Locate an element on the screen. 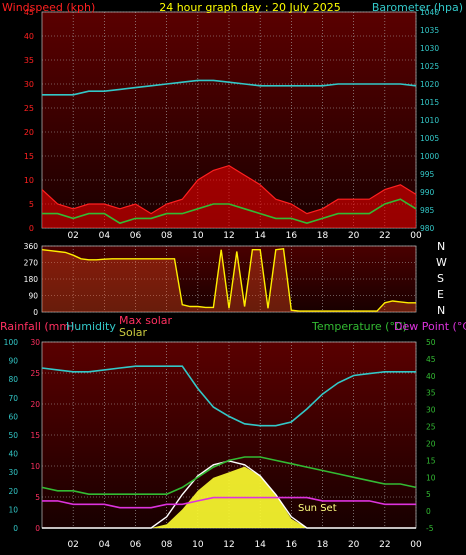  legend-max-solar: Max solar is located at coordinates (145, 320).